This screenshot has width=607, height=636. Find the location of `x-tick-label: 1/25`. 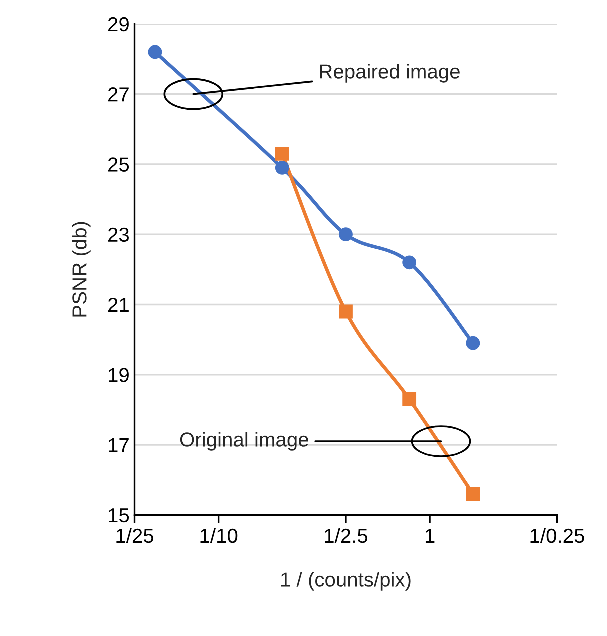

x-tick-label: 1/25 is located at coordinates (135, 536).